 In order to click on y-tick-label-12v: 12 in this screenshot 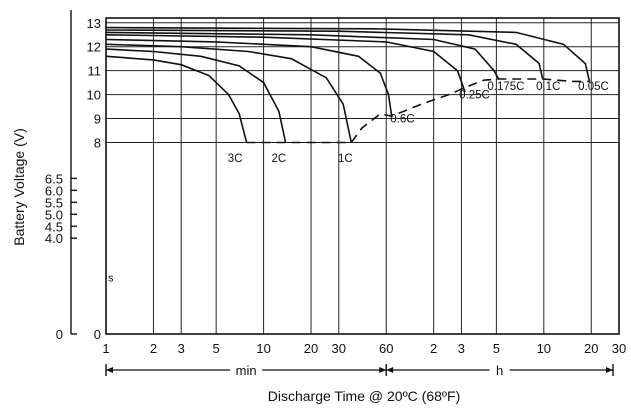, I will do `click(94, 47)`.